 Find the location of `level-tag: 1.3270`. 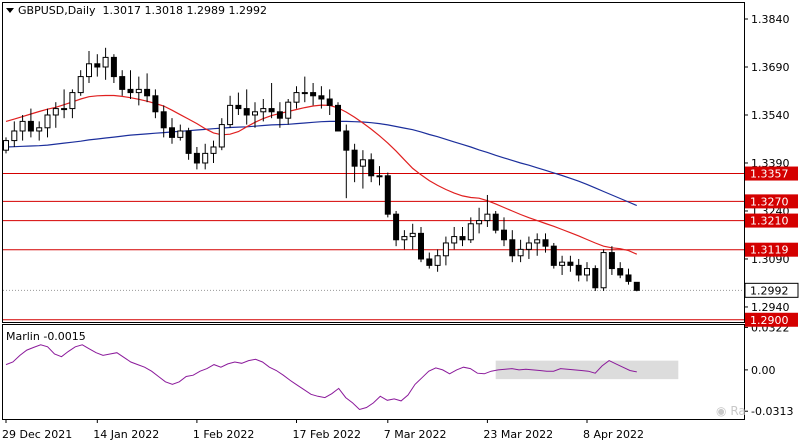

level-tag: 1.3270 is located at coordinates (771, 201).